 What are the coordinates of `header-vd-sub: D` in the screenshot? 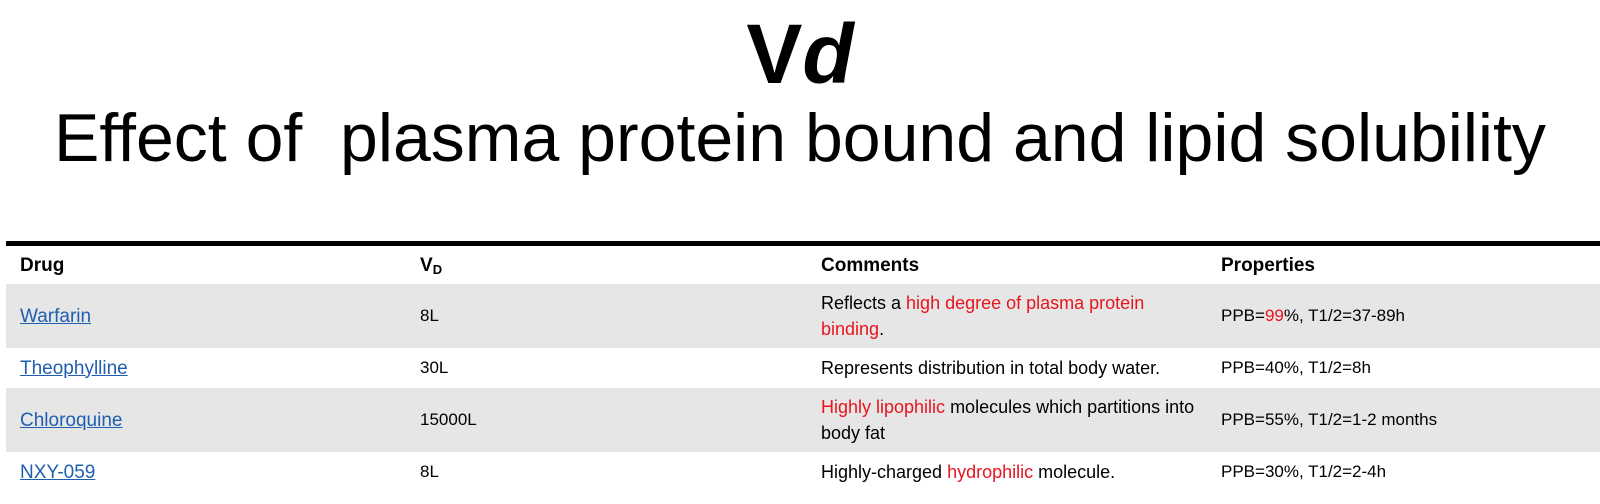 It's located at (437, 269).